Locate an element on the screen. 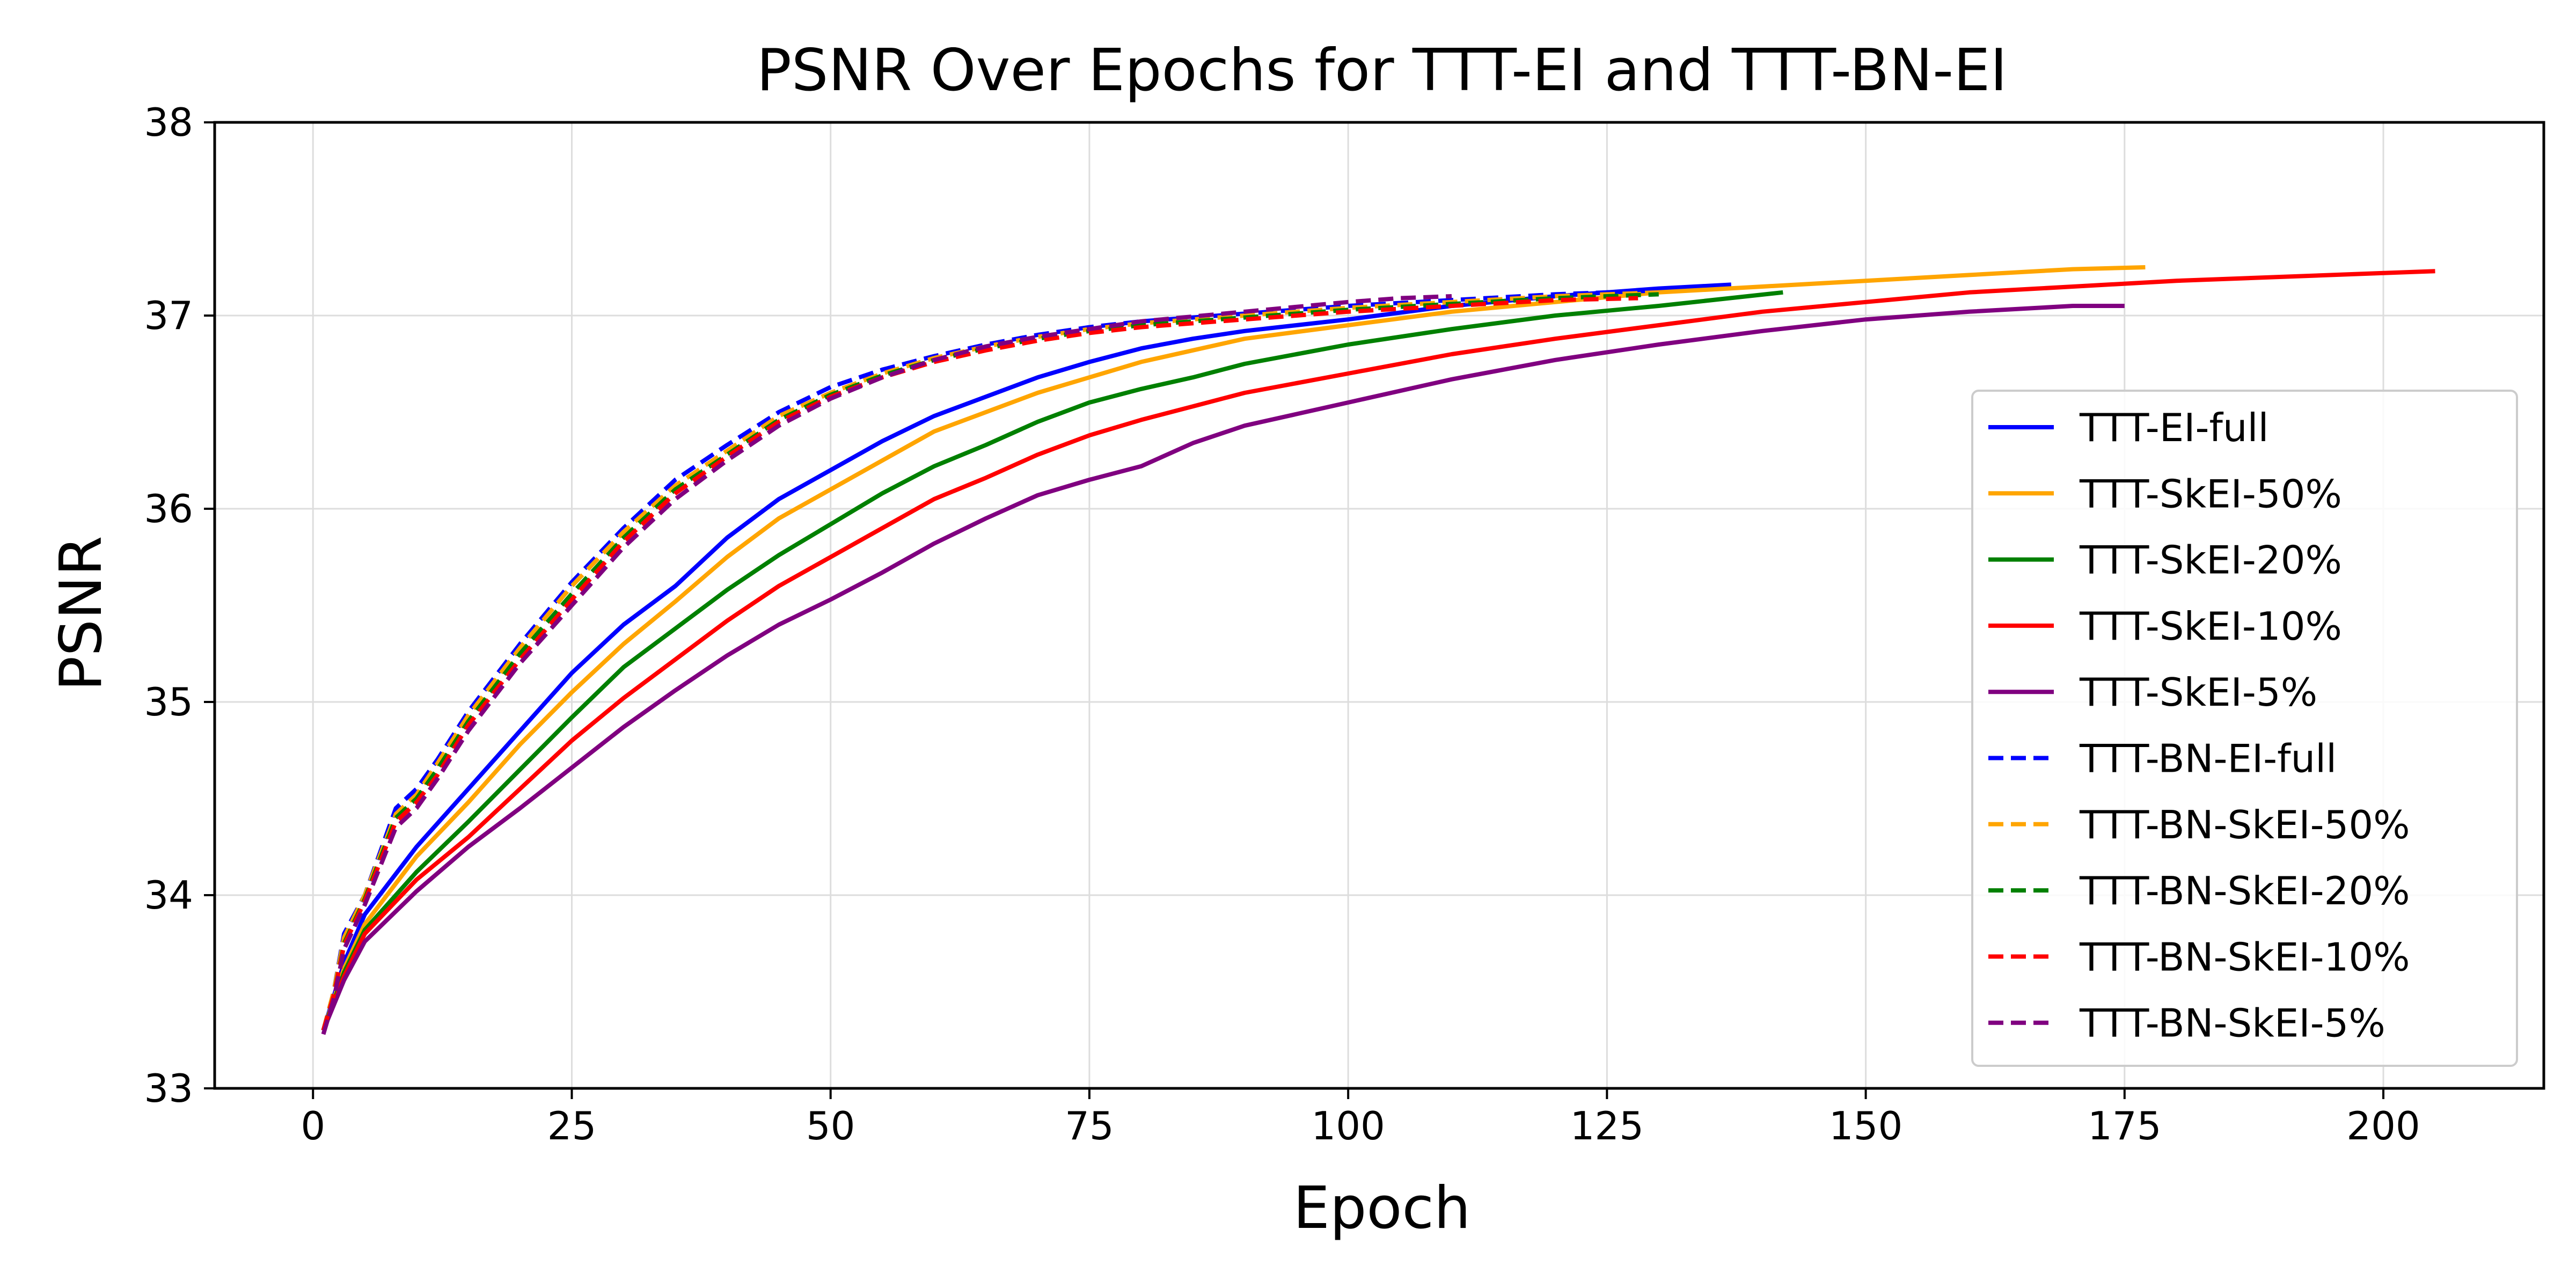  x-tick-label: 100 is located at coordinates (1348, 1125).